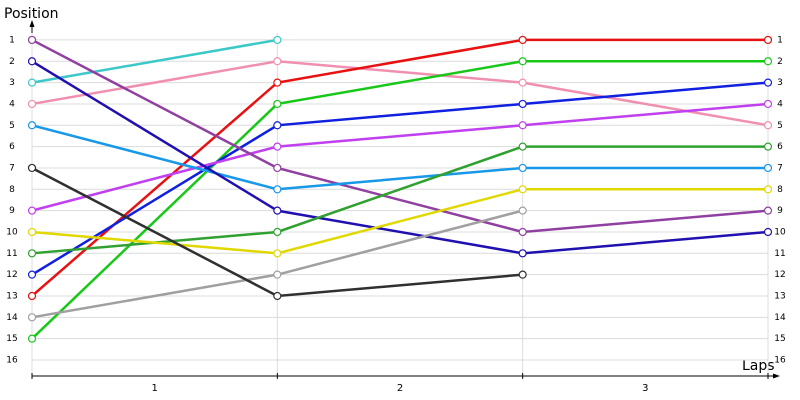 Image resolution: width=800 pixels, height=400 pixels. I want to click on y-tick-label: 15, so click(11, 339).